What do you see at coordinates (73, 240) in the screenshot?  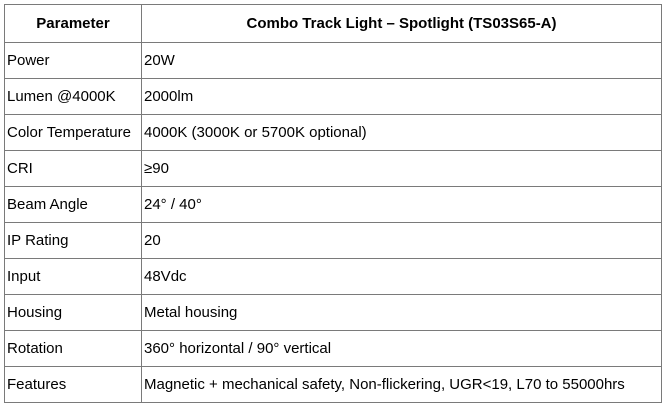 I see `param-name: IP Rating` at bounding box center [73, 240].